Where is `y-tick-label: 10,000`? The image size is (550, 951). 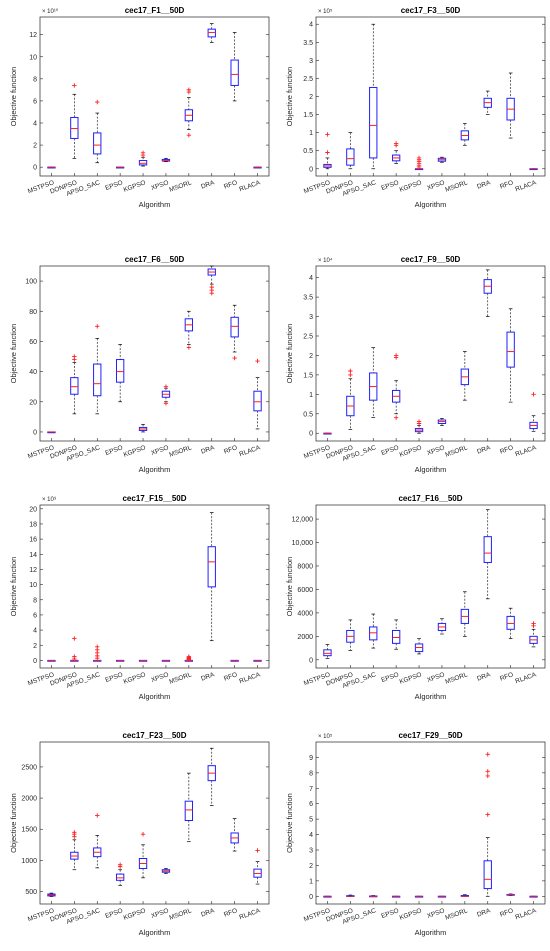 y-tick-label: 10,000 is located at coordinates (303, 543).